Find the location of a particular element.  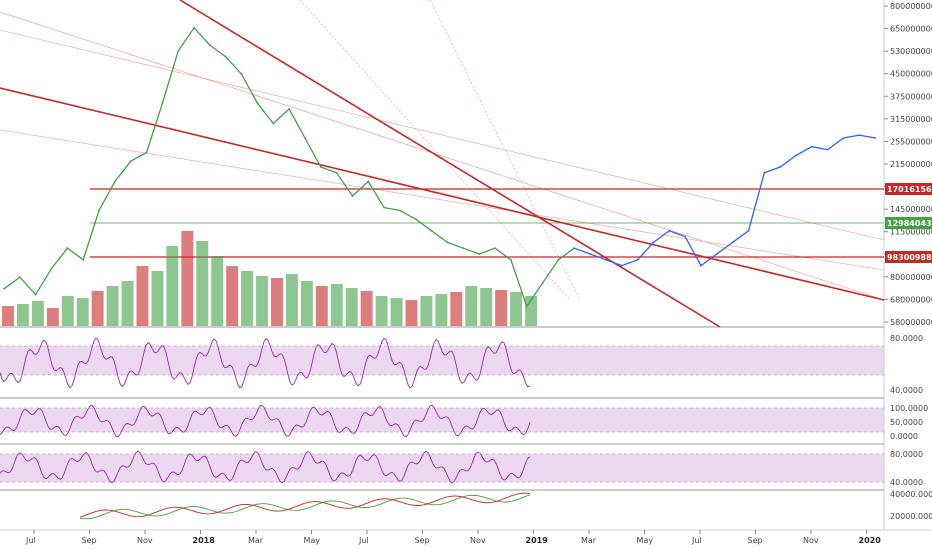

price-tick-label: 5300000000000 is located at coordinates (911, 51).